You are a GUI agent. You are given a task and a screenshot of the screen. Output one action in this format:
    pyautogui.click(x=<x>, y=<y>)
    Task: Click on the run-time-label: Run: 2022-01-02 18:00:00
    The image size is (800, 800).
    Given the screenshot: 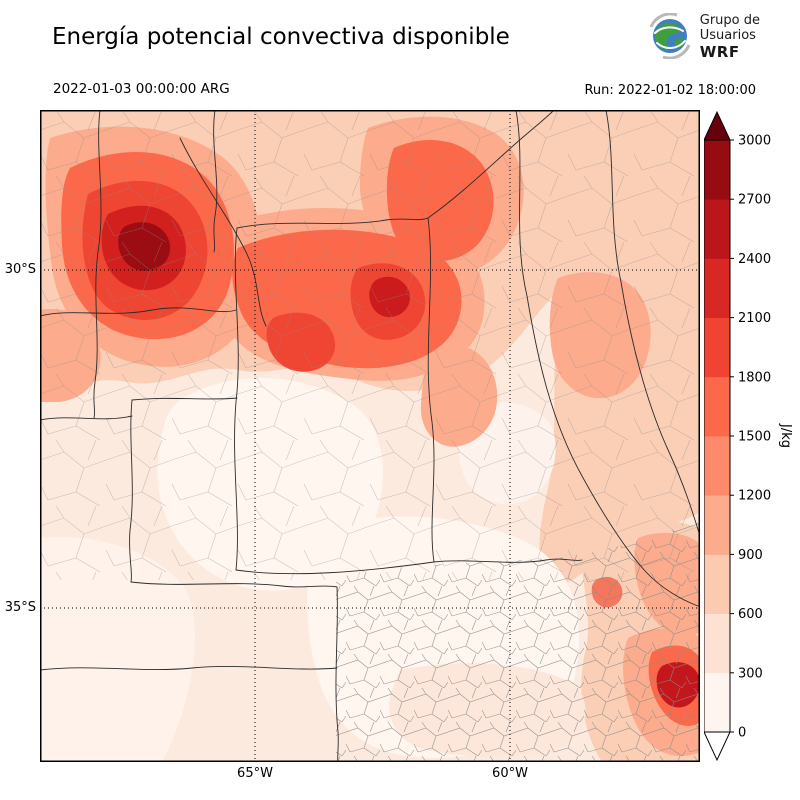 What is the action you would take?
    pyautogui.click(x=670, y=90)
    